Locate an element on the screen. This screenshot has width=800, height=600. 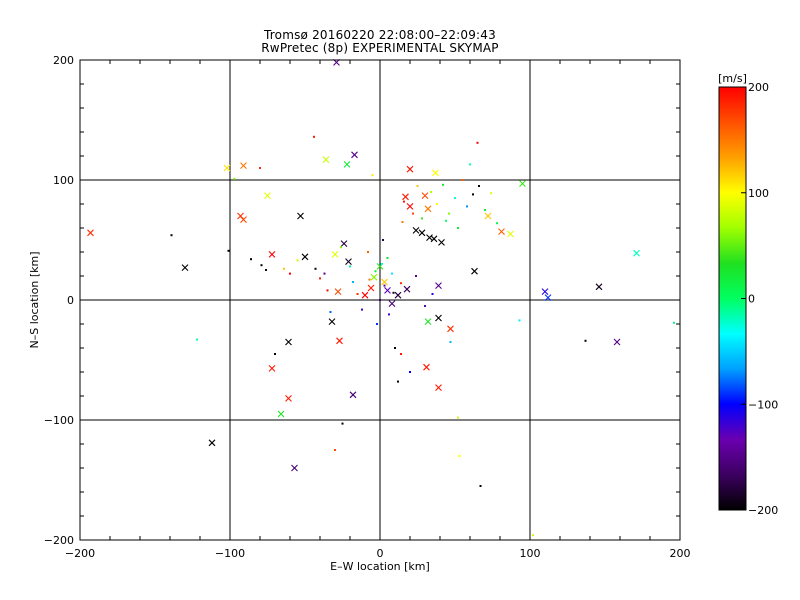
colorbar-unit-label: [m/s] is located at coordinates (732, 78).